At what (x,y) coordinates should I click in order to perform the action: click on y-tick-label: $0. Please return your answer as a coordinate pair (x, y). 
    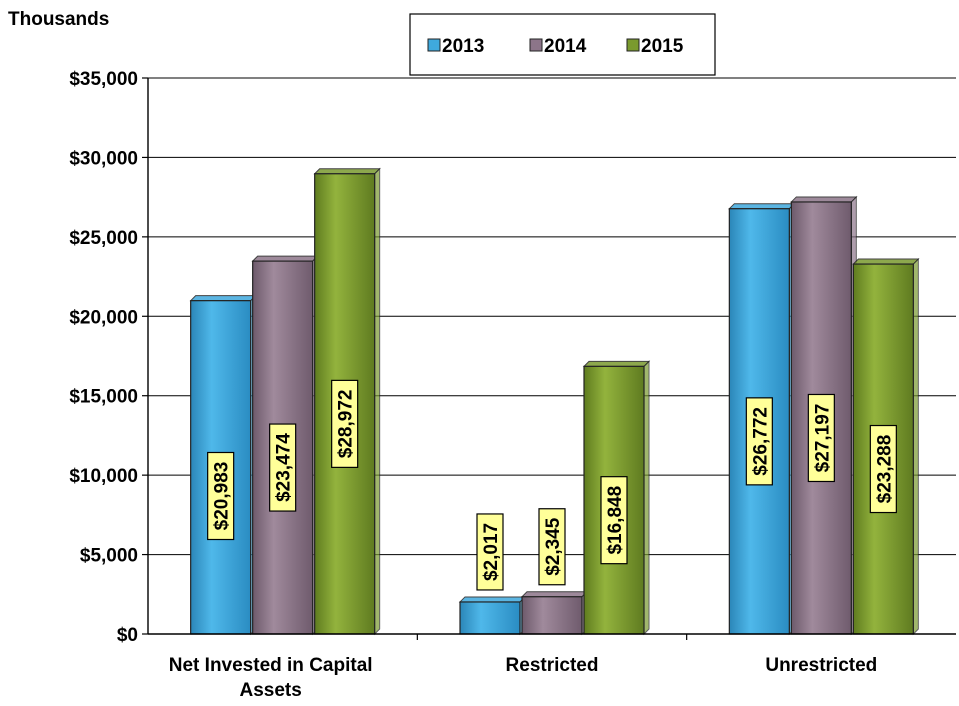
    Looking at the image, I should click on (127, 635).